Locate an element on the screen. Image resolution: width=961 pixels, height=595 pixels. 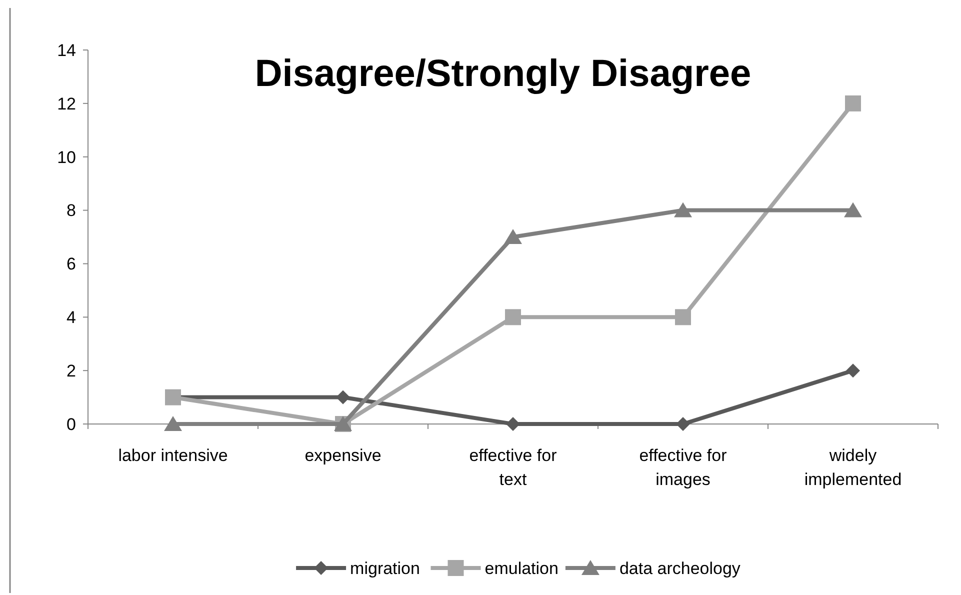
legend-label: emulation is located at coordinates (521, 568).